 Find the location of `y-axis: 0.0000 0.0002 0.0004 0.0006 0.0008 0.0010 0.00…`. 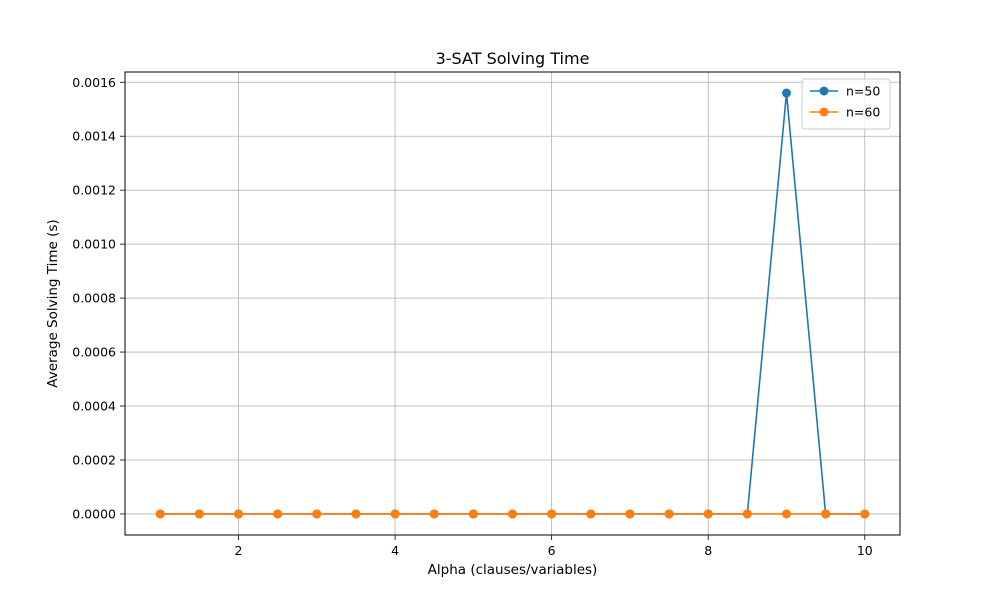

y-axis: 0.0000 0.0002 0.0004 0.0006 0.0008 0.0010 0.00… is located at coordinates (98, 298).